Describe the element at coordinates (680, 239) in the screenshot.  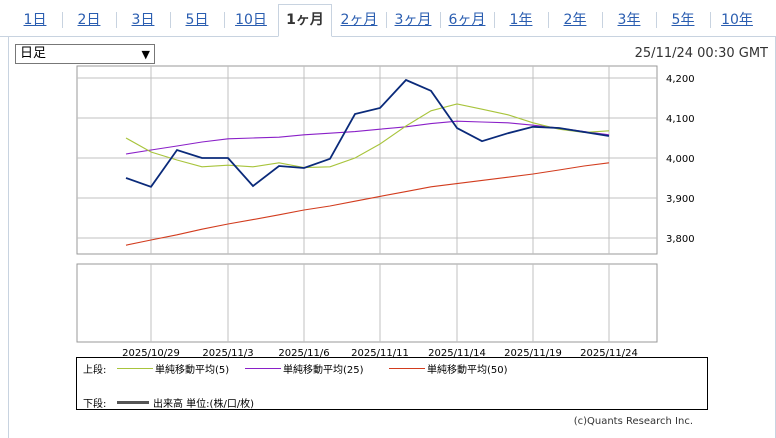
I see `y-tick-label: 3,800` at that location.